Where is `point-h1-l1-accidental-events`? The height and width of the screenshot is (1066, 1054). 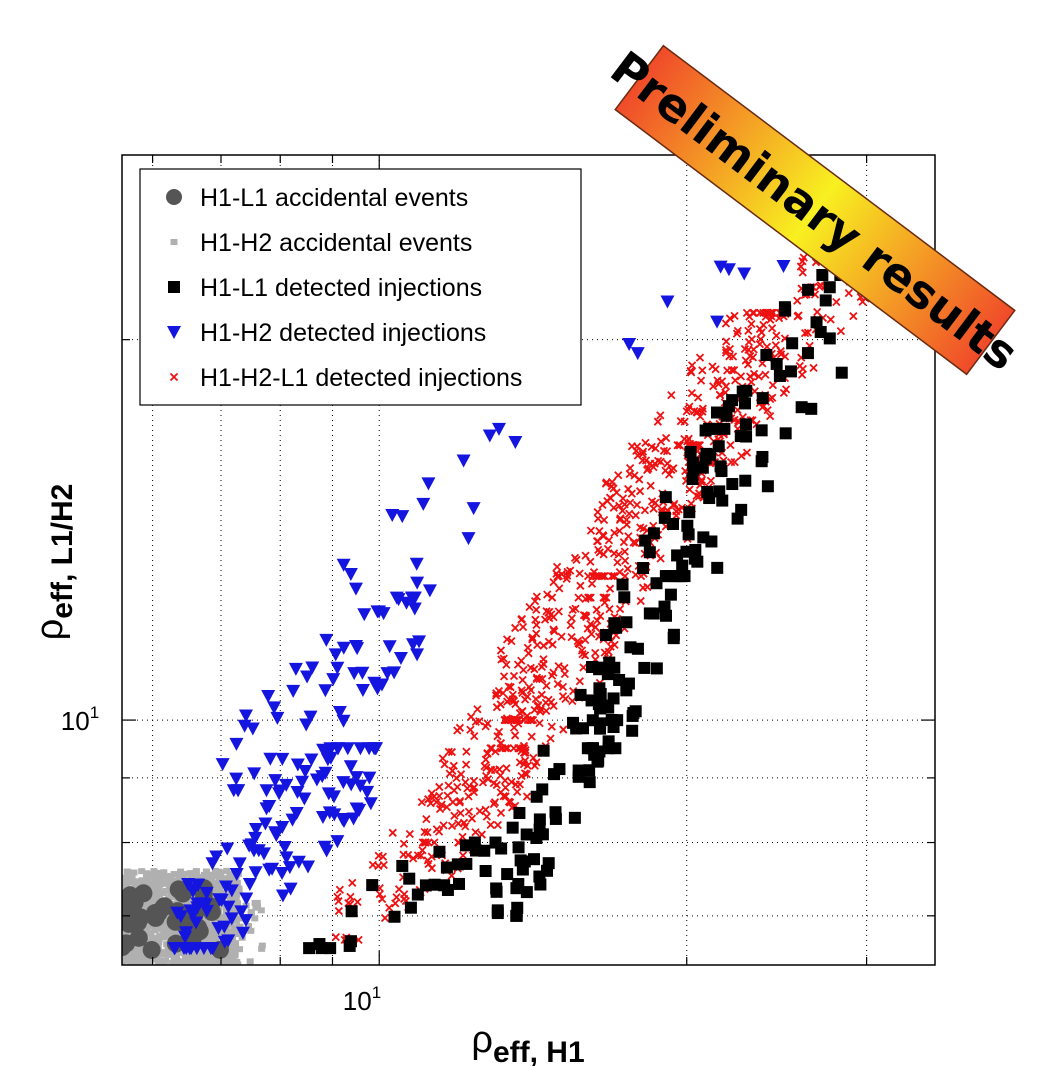 point-h1-l1-accidental-events is located at coordinates (158, 912).